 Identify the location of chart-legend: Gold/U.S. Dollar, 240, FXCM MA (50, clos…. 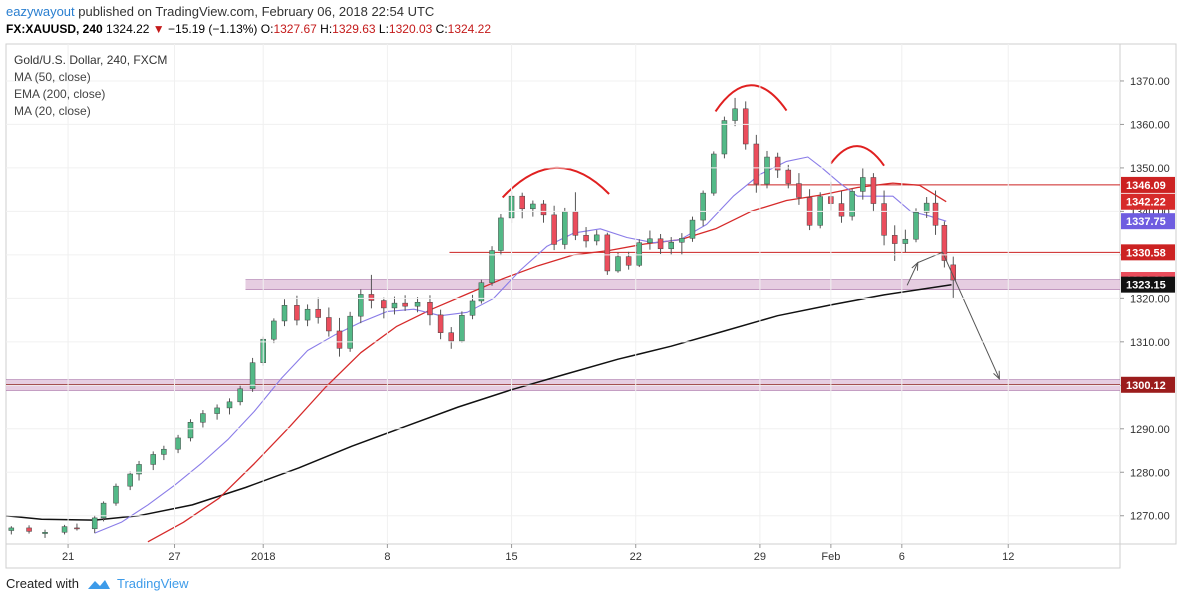
(90, 85).